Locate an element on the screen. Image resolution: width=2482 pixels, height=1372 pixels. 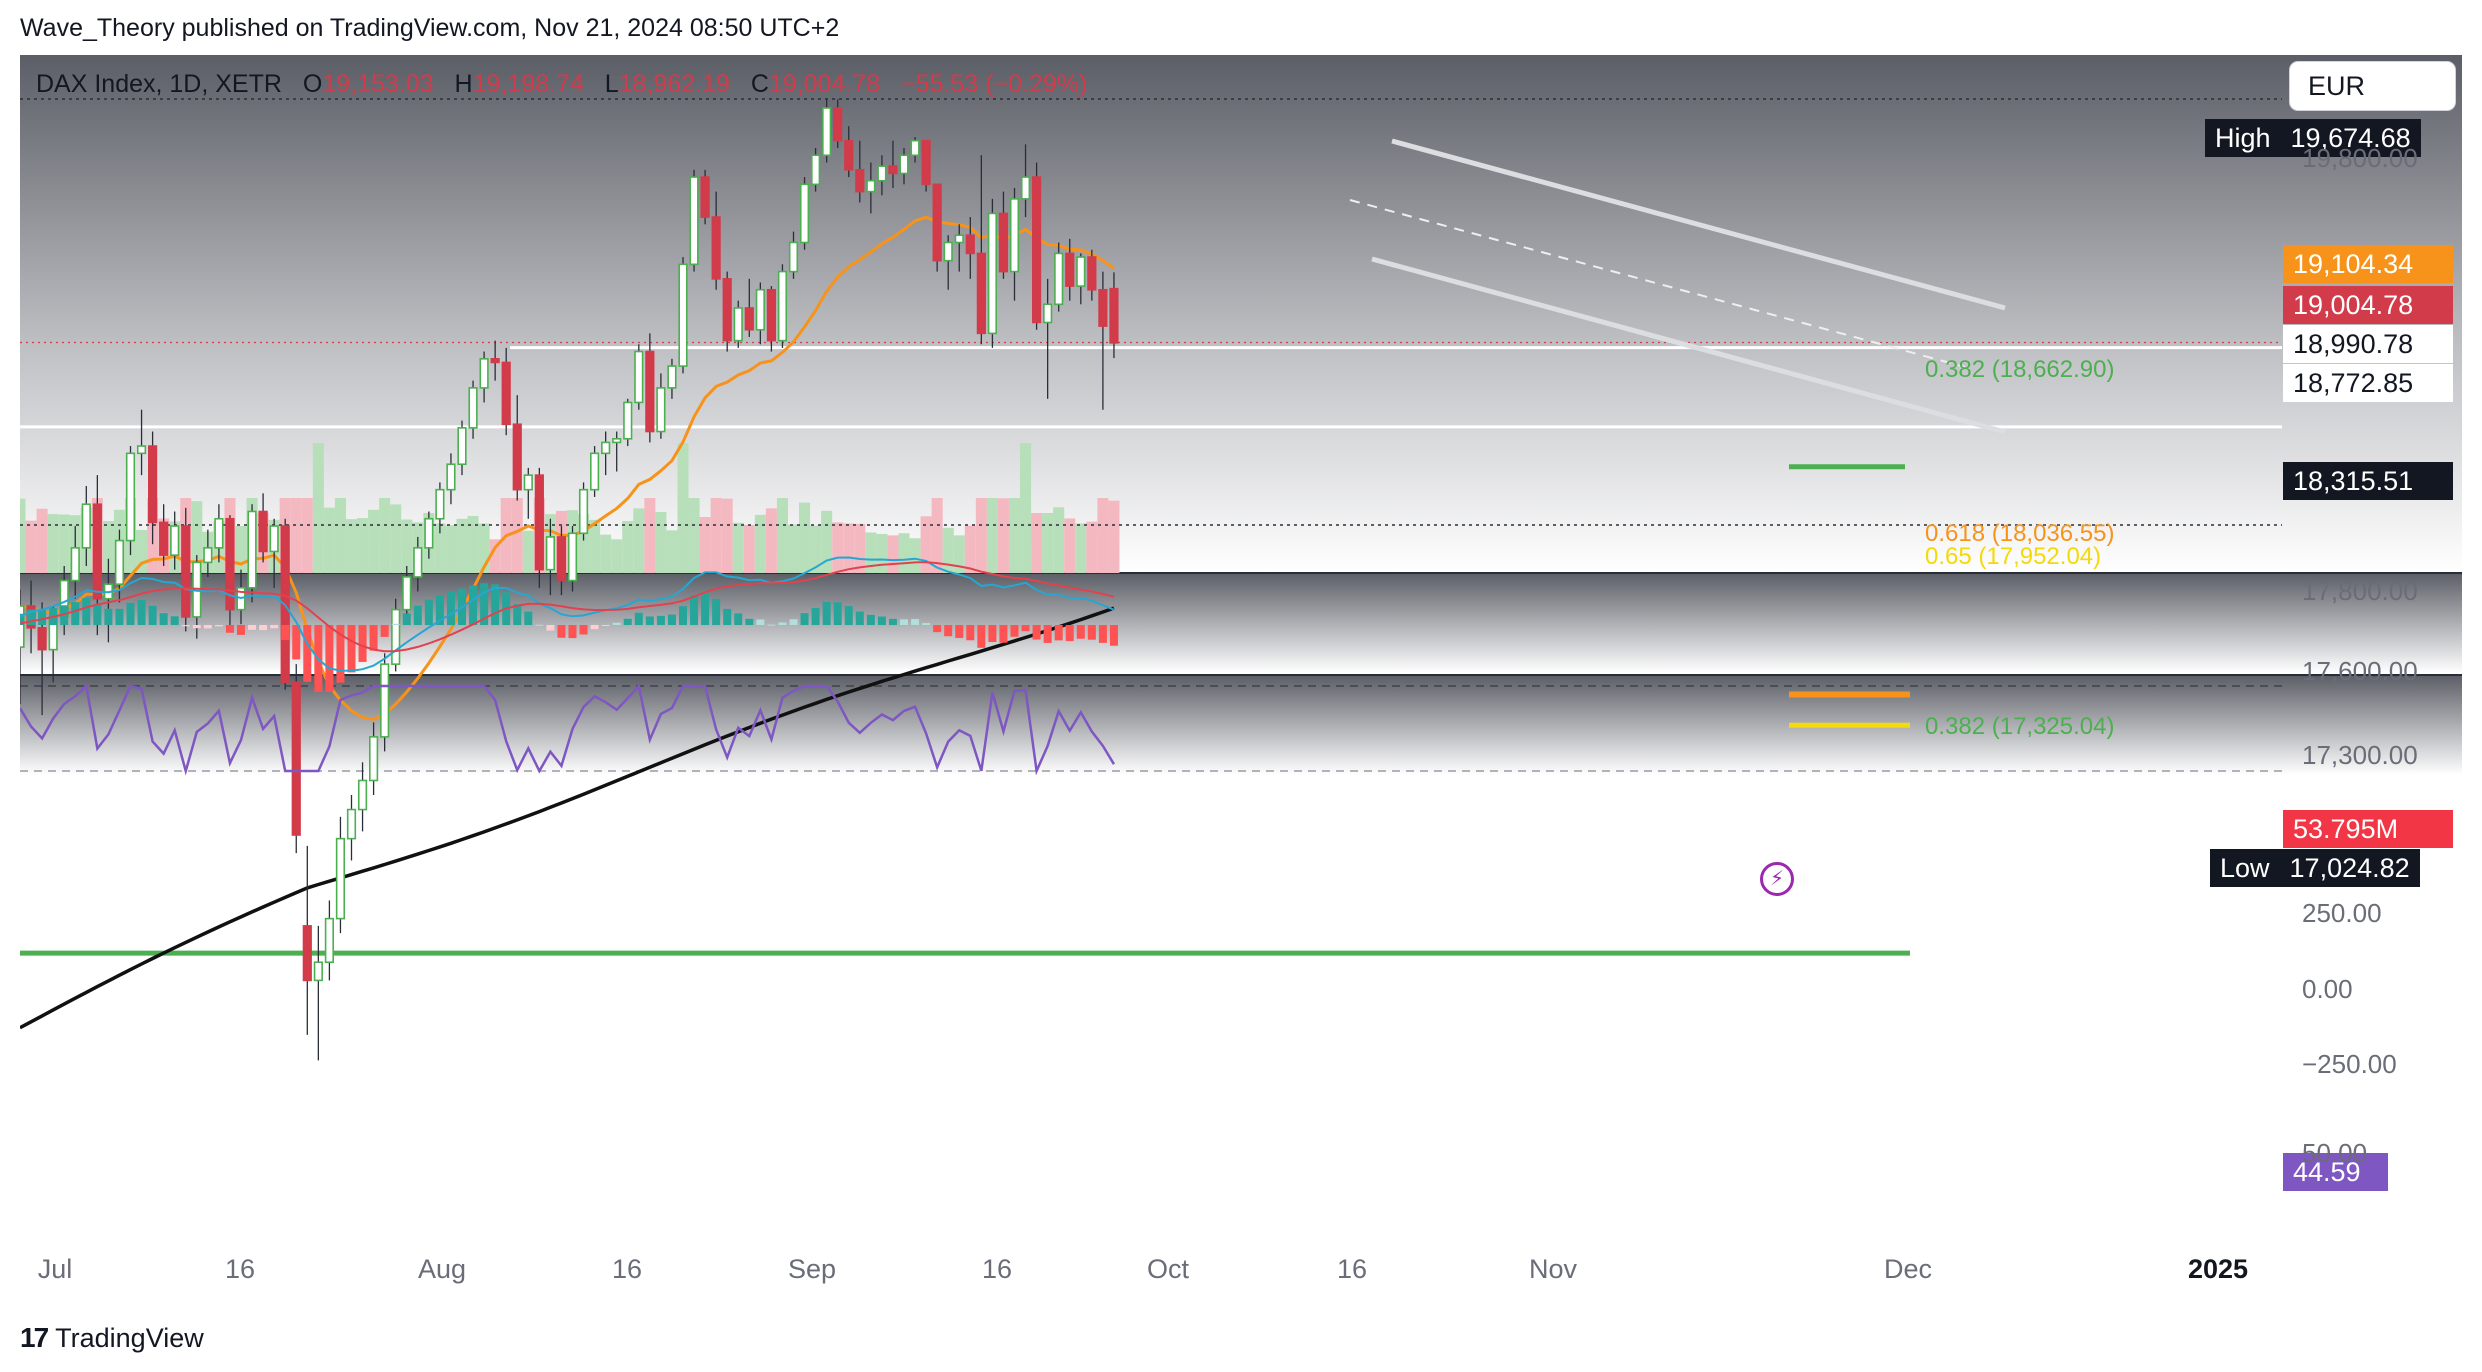
y-tick-label: 17,800.00 is located at coordinates (2360, 591).